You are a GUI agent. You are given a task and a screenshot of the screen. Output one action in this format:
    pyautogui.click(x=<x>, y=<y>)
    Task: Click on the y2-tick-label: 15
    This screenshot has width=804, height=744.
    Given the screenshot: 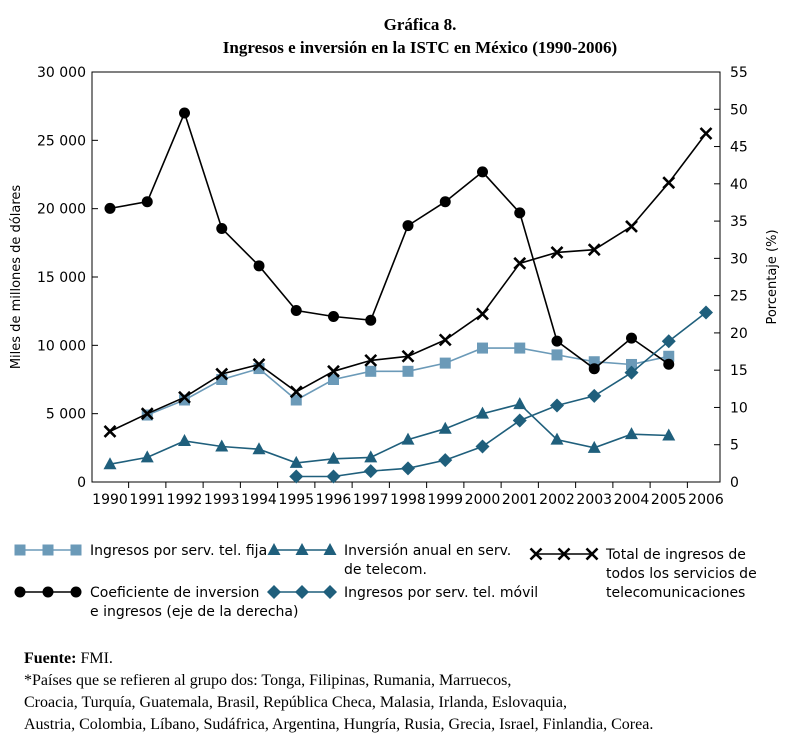 What is the action you would take?
    pyautogui.click(x=739, y=371)
    